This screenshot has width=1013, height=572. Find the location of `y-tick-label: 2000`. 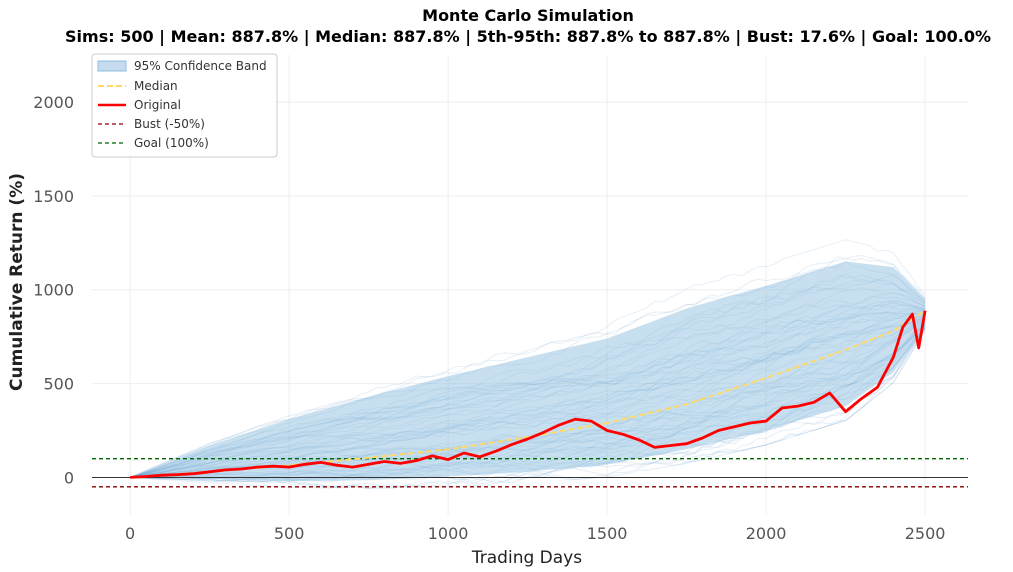

y-tick-label: 2000 is located at coordinates (53, 102).